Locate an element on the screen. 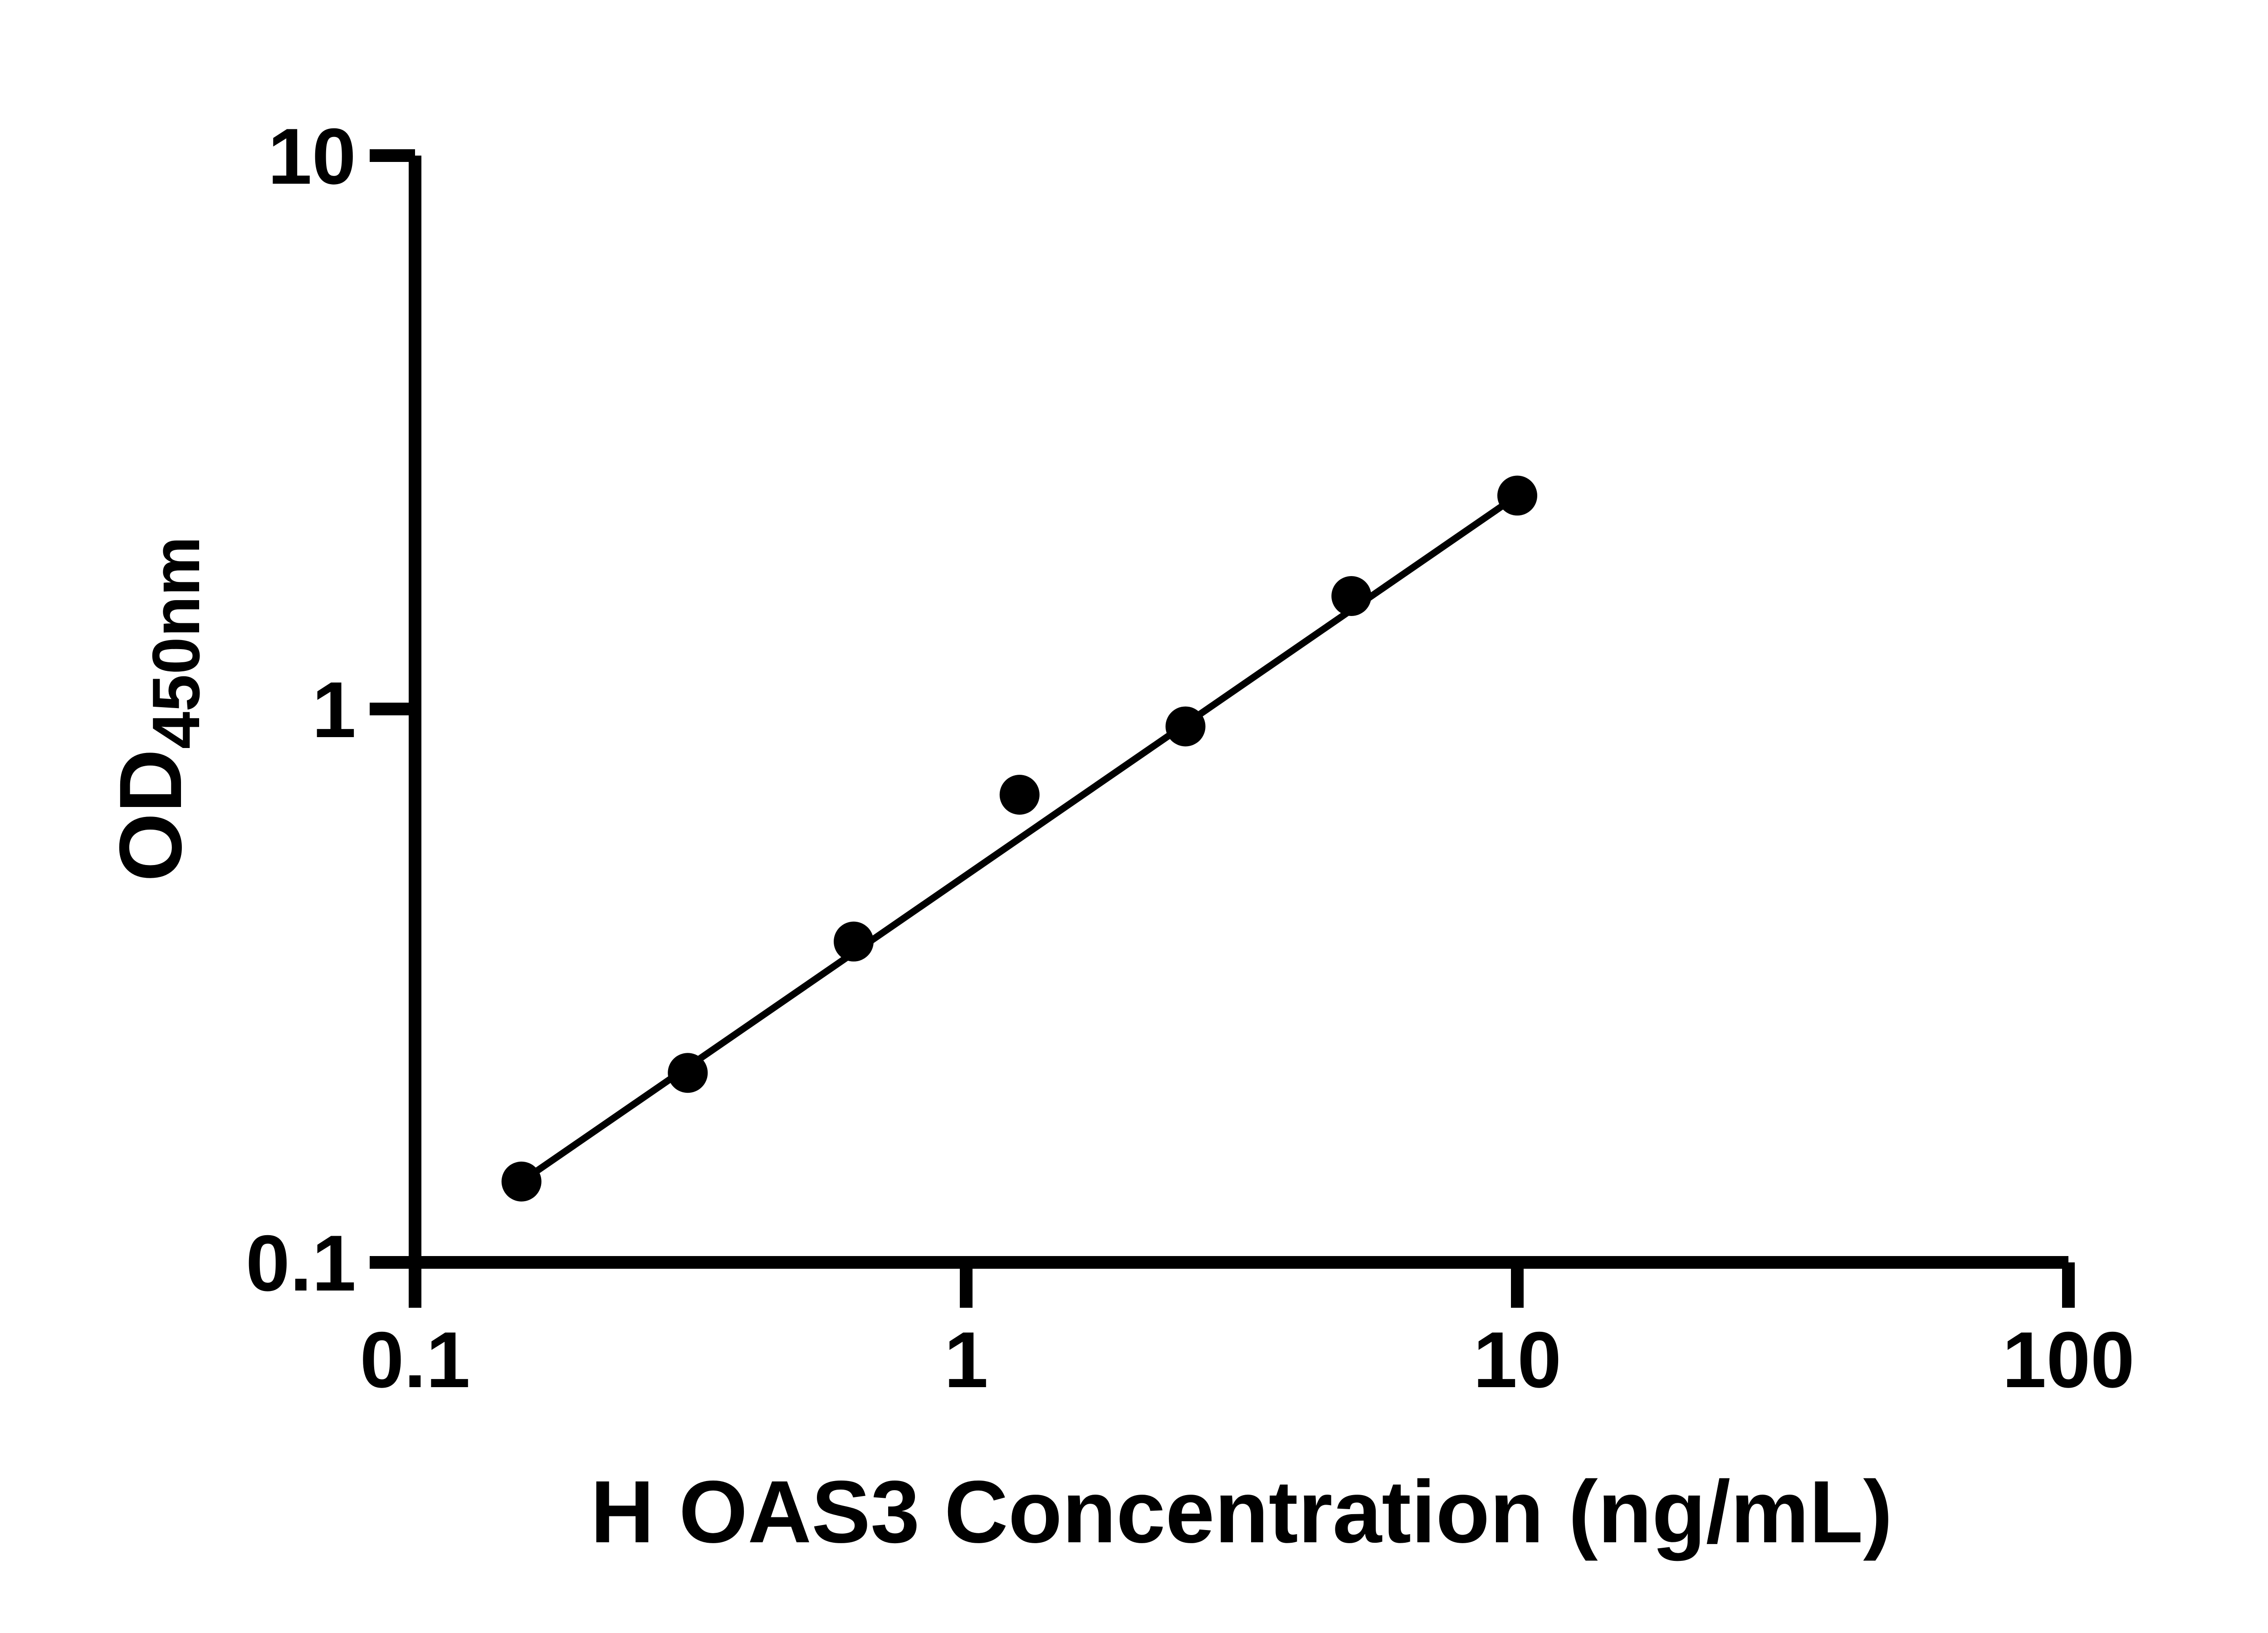 The width and height of the screenshot is (2268, 1633). y-tick-label: 1 is located at coordinates (334, 710).